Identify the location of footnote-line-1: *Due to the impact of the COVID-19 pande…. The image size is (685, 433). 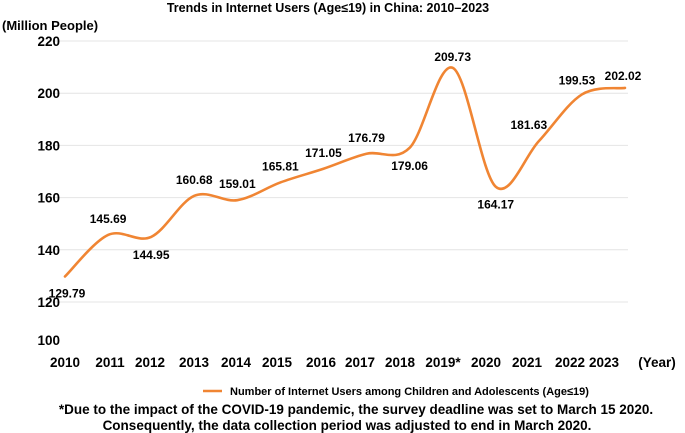
(356, 409).